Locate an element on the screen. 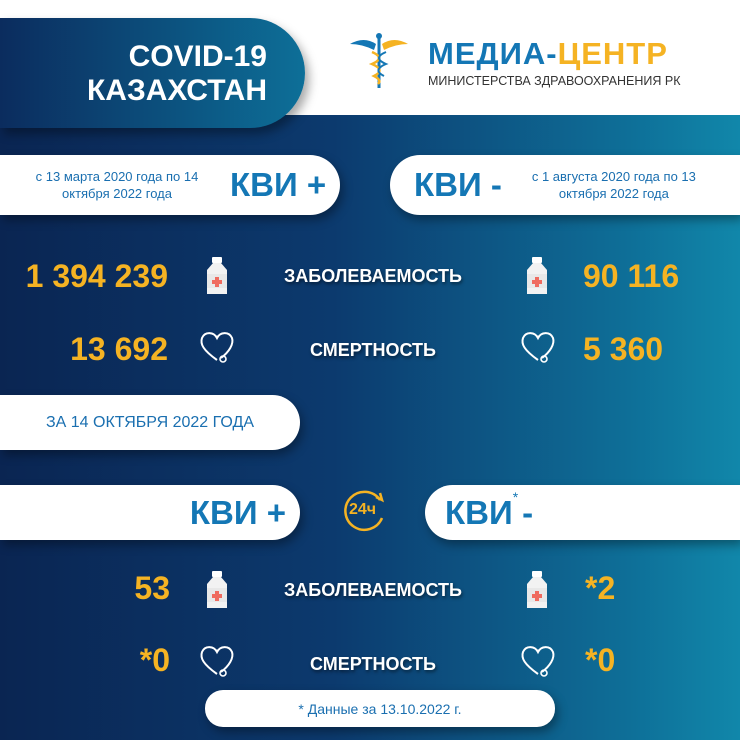 This screenshot has width=740, height=740. footnote-text: * Данные за 13.10.2022 г. is located at coordinates (380, 708).